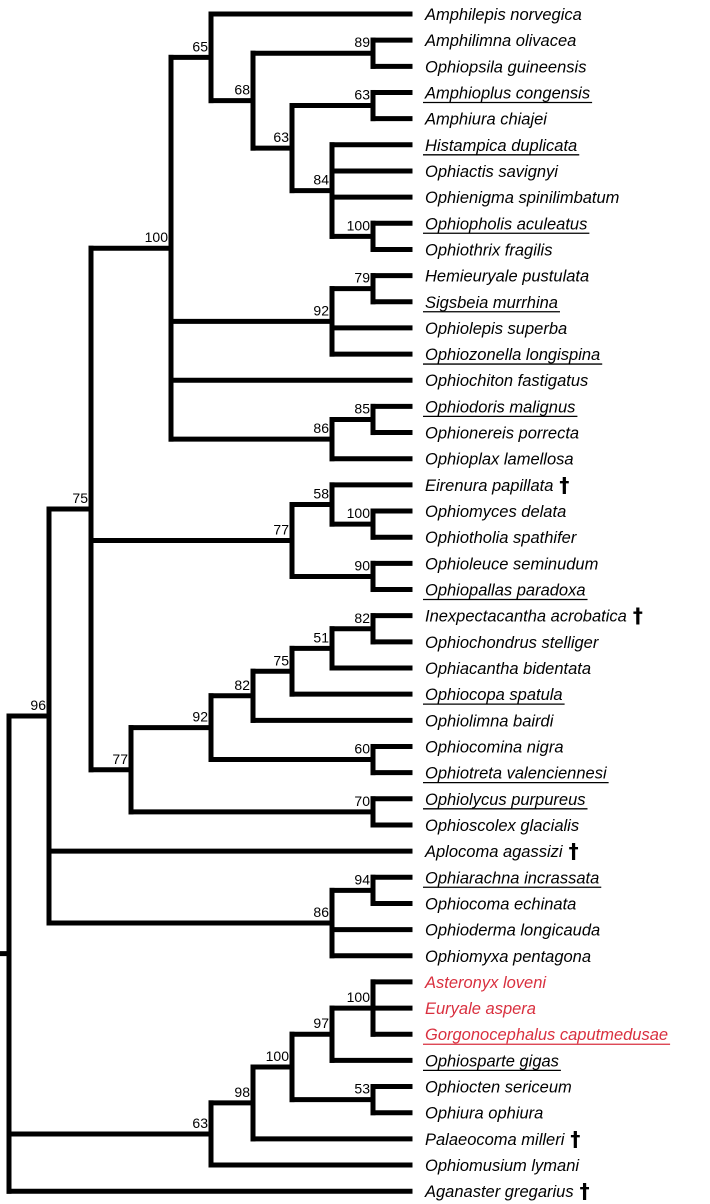 This screenshot has width=710, height=1204. I want to click on support-value: 70, so click(362, 801).